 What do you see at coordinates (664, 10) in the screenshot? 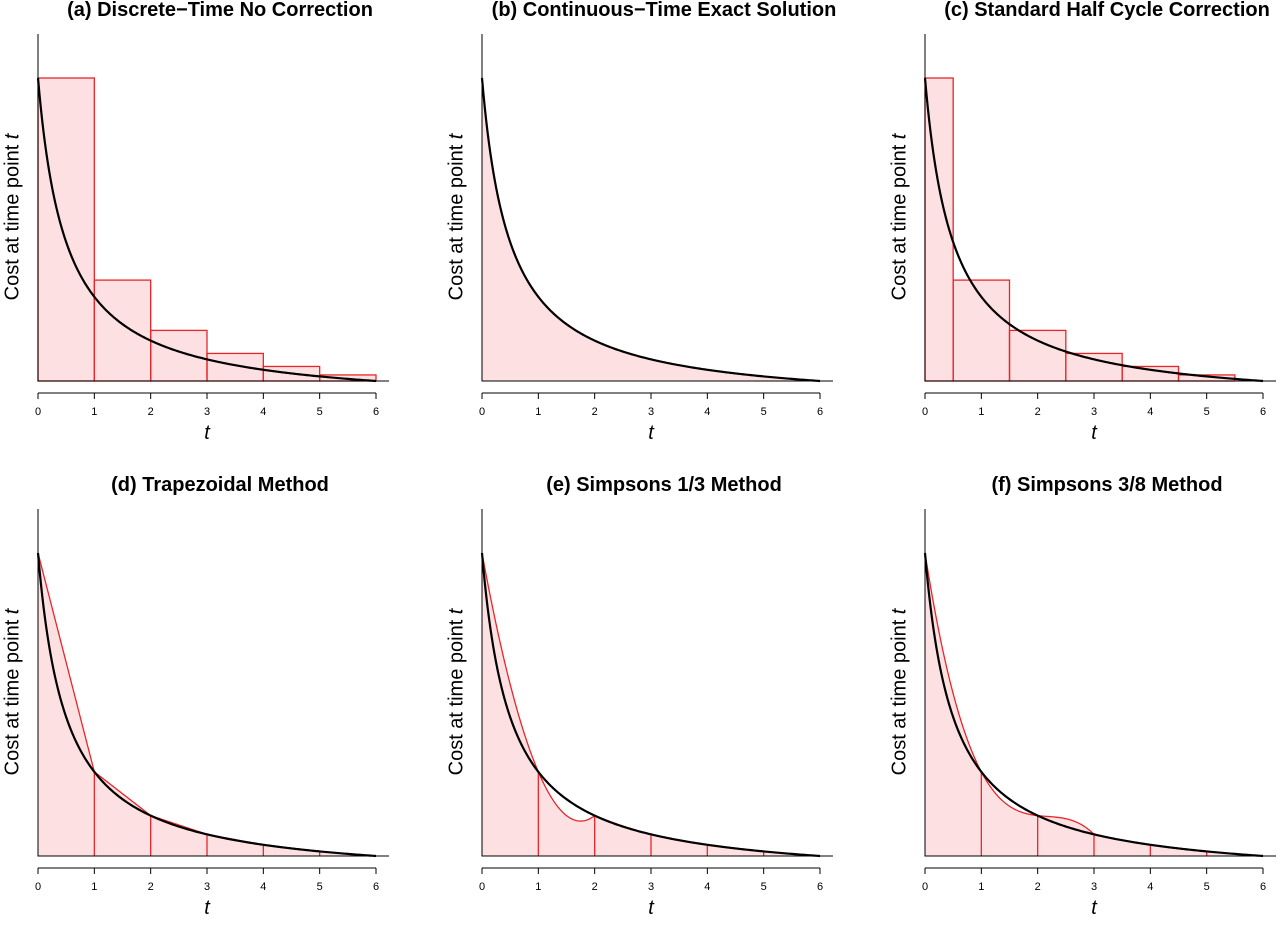
I see `panel-title: (b) Continuous−Time Exact Solution` at bounding box center [664, 10].